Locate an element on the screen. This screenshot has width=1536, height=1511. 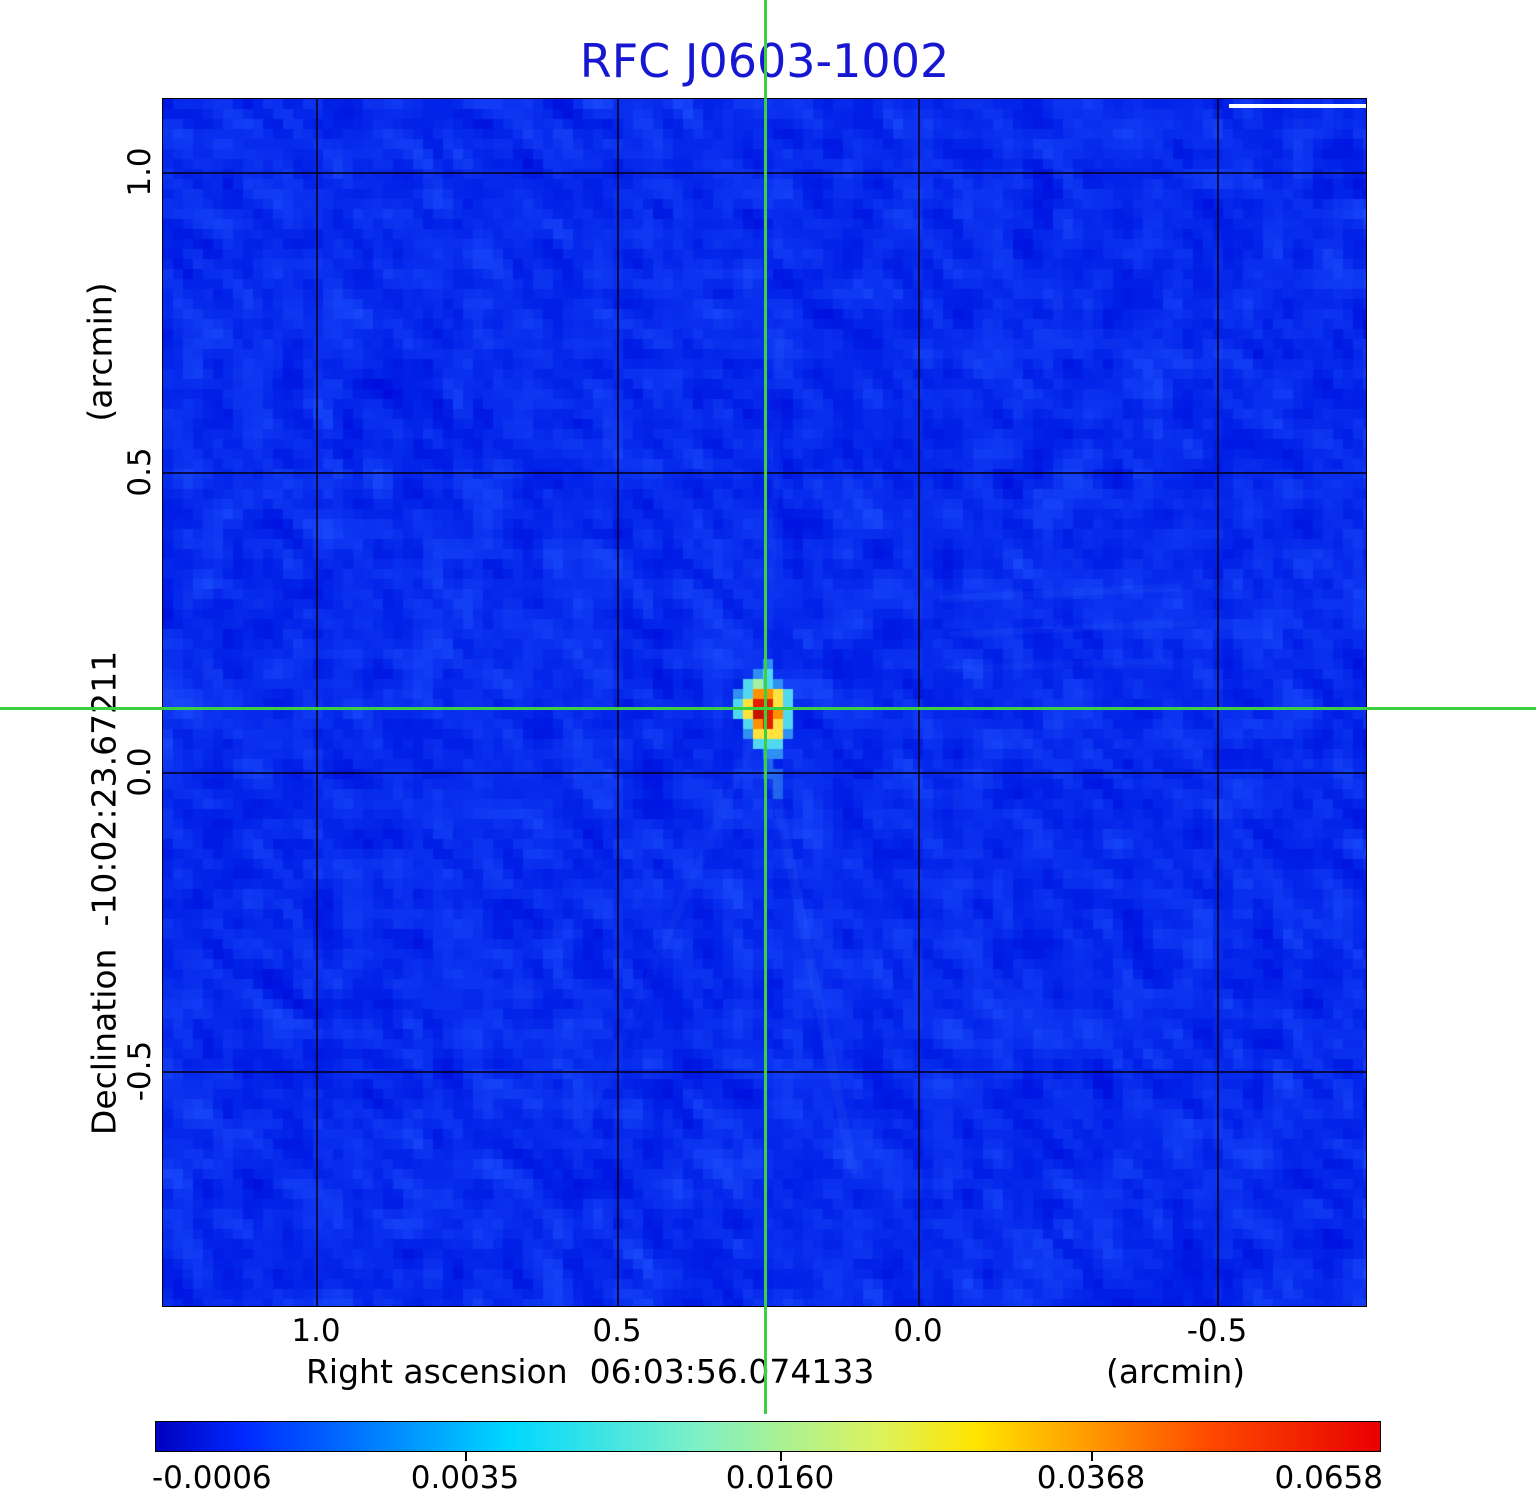
y-tick-1.0: 1.0 is located at coordinates (140, 172).